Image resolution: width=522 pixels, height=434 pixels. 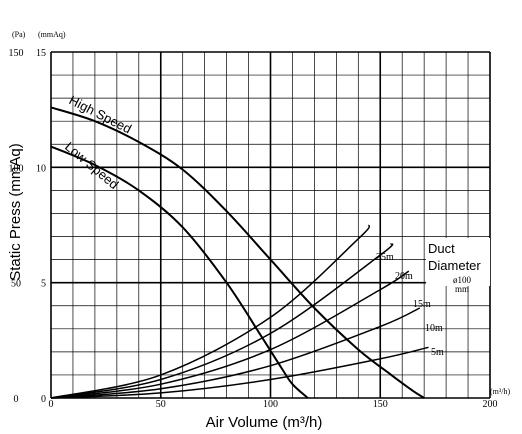 I want to click on duct-label-5m: 5m, so click(x=437, y=352).